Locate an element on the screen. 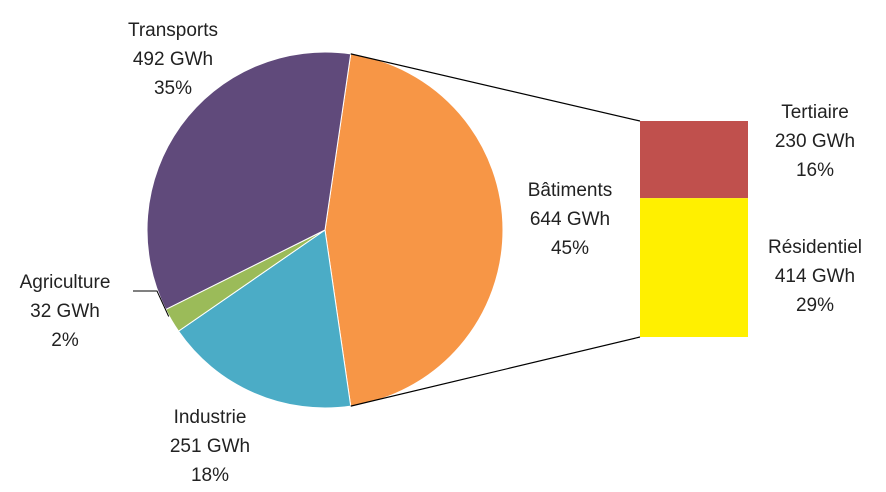 The height and width of the screenshot is (492, 886). label-agriculture-name: Agriculture is located at coordinates (65, 282).